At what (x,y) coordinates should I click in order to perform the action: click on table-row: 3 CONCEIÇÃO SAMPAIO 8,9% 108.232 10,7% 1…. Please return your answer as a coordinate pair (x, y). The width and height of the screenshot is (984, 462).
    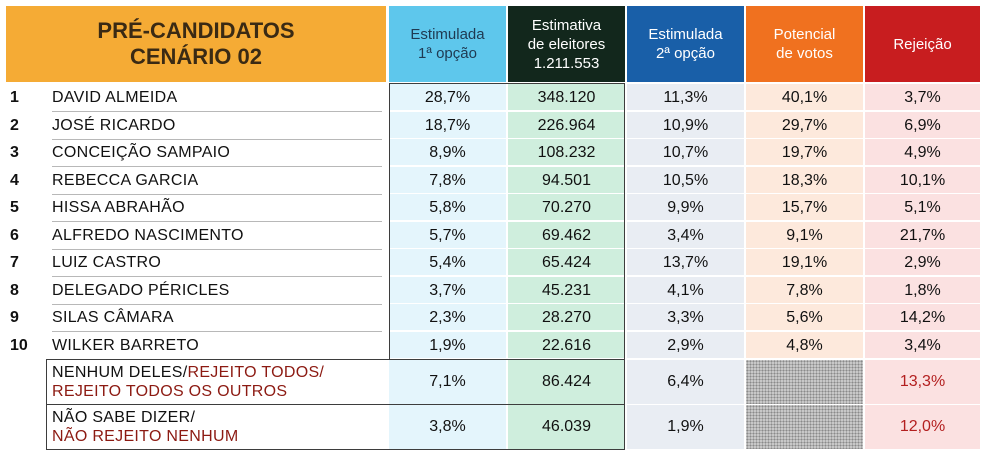
    Looking at the image, I should click on (493, 153).